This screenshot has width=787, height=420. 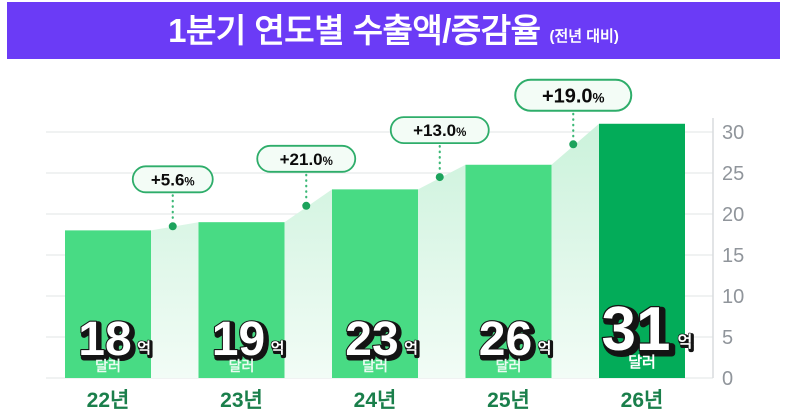 What do you see at coordinates (375, 400) in the screenshot?
I see `x-axis-label: 24년` at bounding box center [375, 400].